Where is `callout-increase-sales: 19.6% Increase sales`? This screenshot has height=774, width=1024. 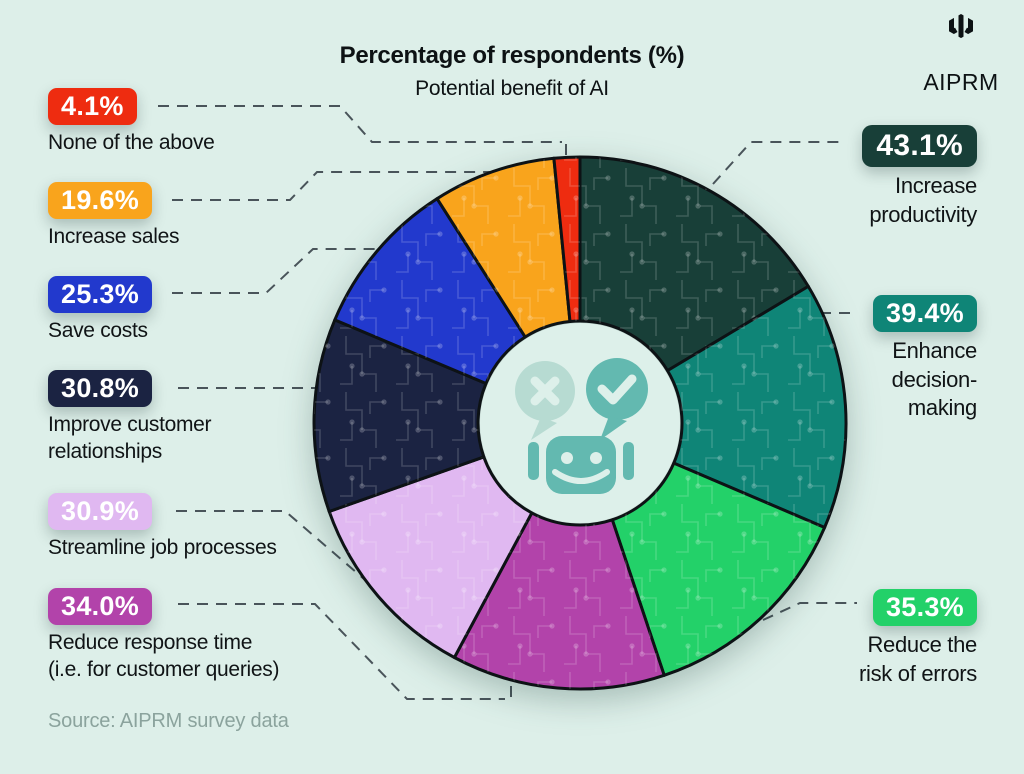
callout-increase-sales: 19.6% Increase sales is located at coordinates (114, 216).